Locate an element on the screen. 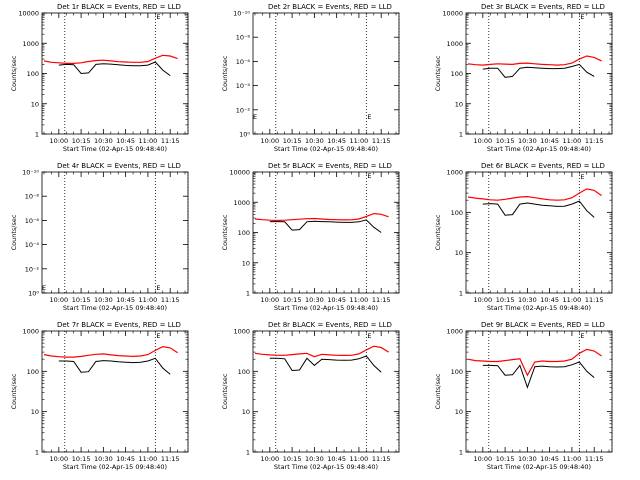 Image resolution: width=640 pixels, height=480 pixels. panel-title: Det 2r BLACK = Events, RED = LLD is located at coordinates (330, 7).